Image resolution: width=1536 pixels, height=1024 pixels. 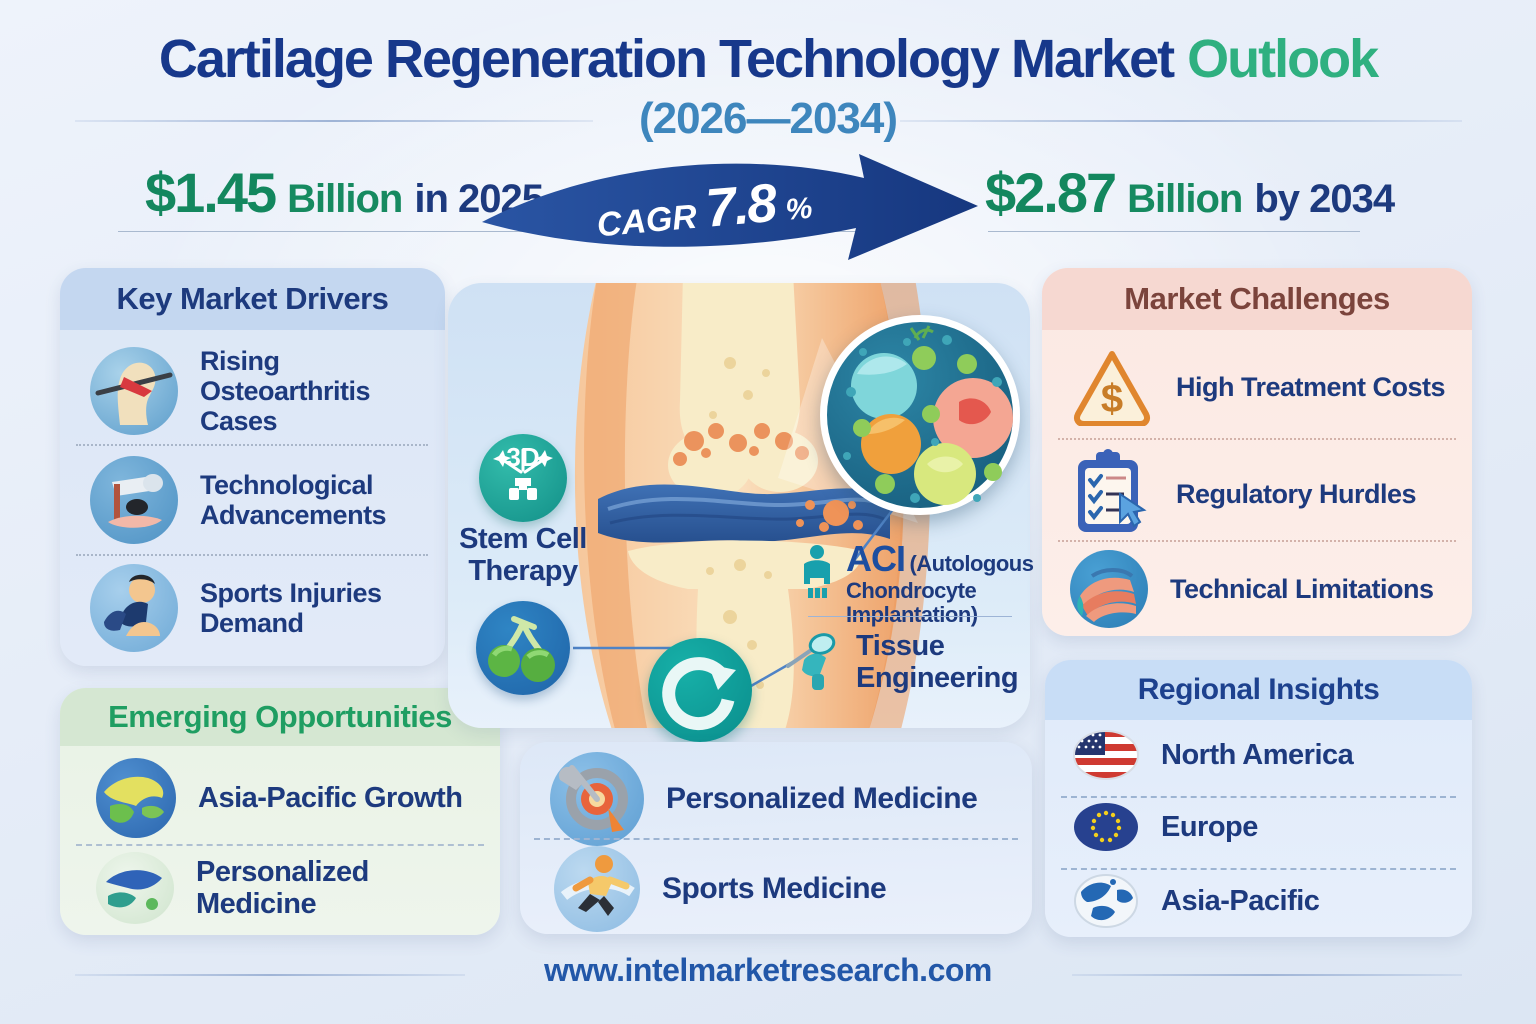 I want to click on list-item: Rising Osteoarthritis Cases, so click(x=255, y=391).